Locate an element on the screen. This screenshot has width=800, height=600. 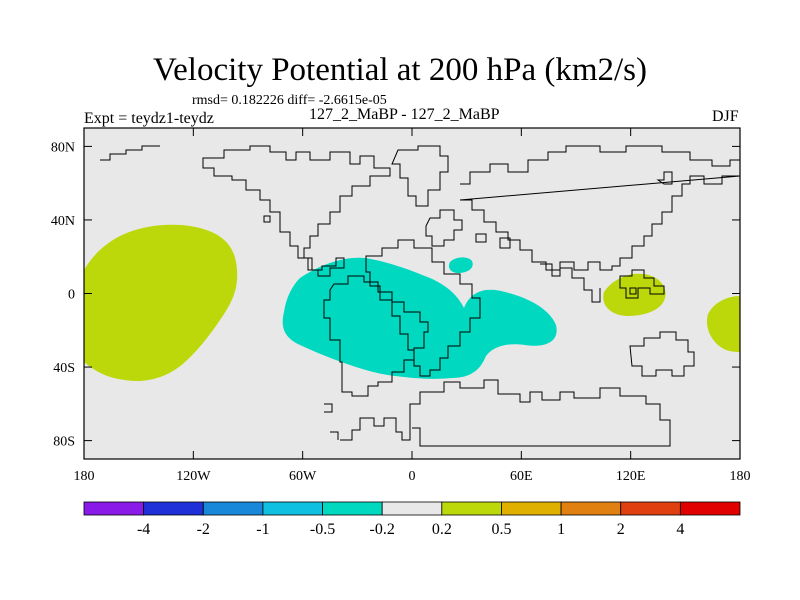
y-tick-label: 40S is located at coordinates (64, 368).